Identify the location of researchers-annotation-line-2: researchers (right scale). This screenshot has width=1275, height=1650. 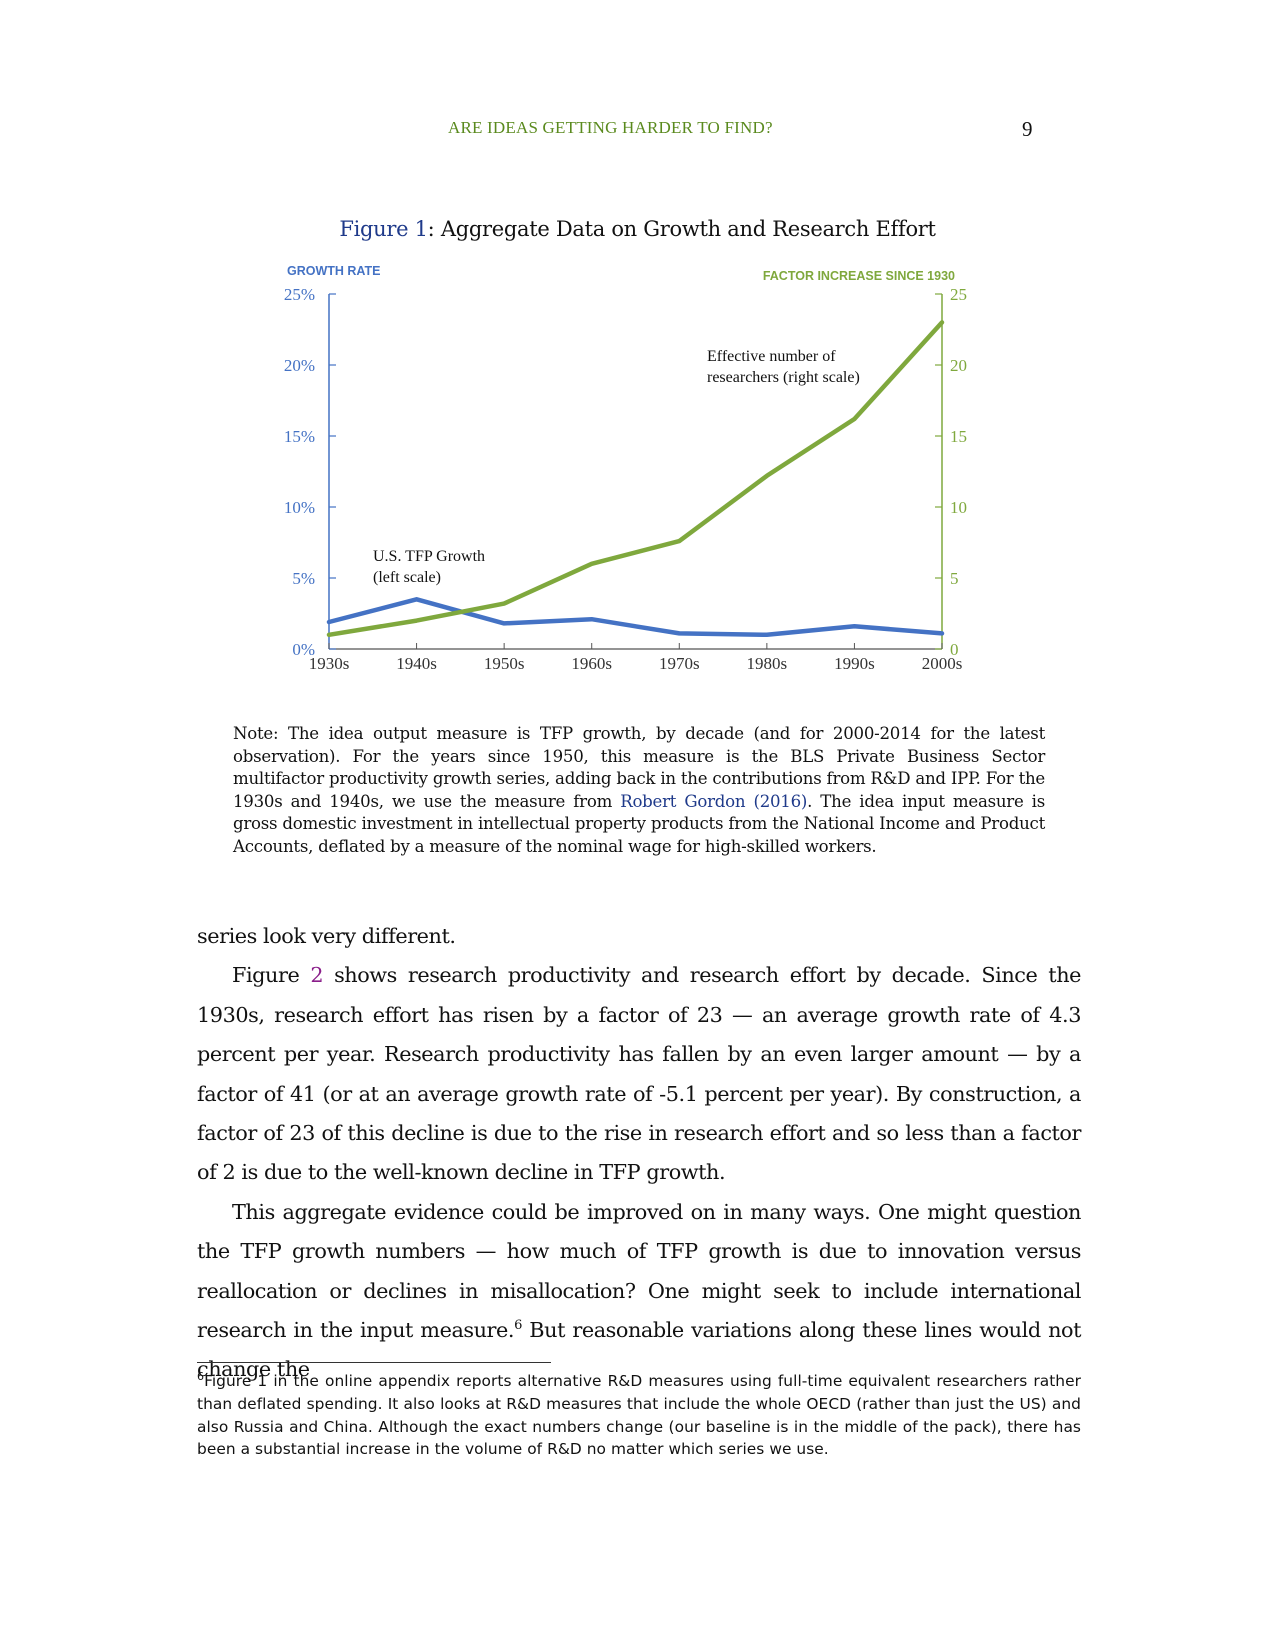
(783, 377).